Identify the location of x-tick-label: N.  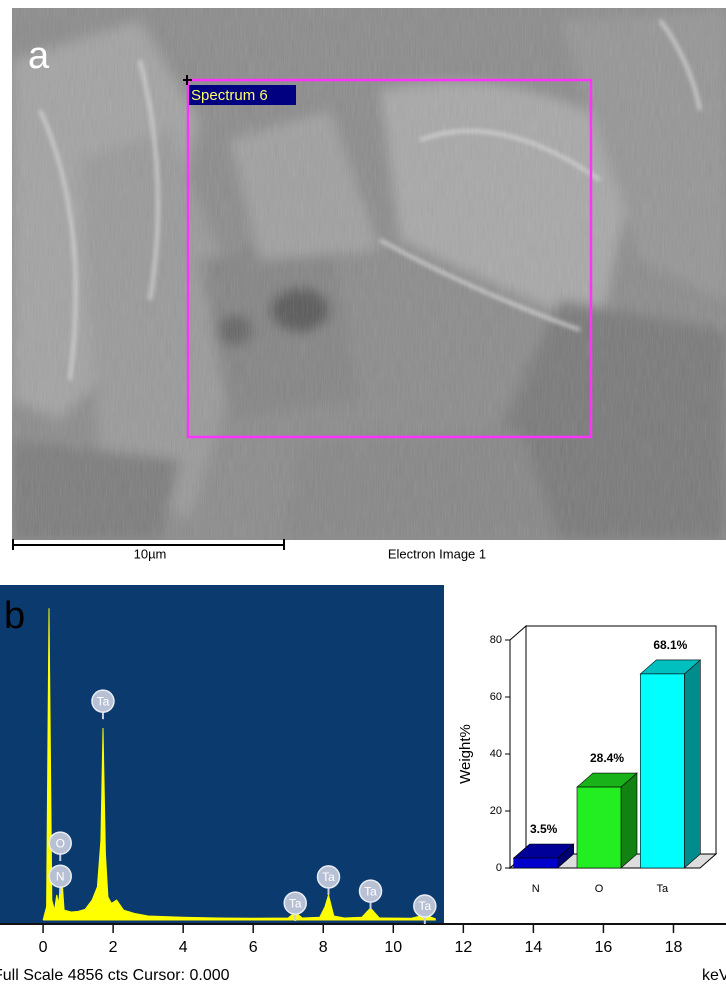
(536, 889).